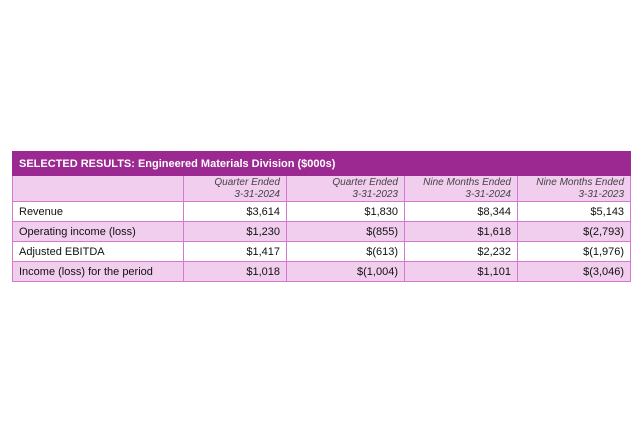 Image resolution: width=640 pixels, height=440 pixels. I want to click on cell-value: $(613), so click(345, 251).